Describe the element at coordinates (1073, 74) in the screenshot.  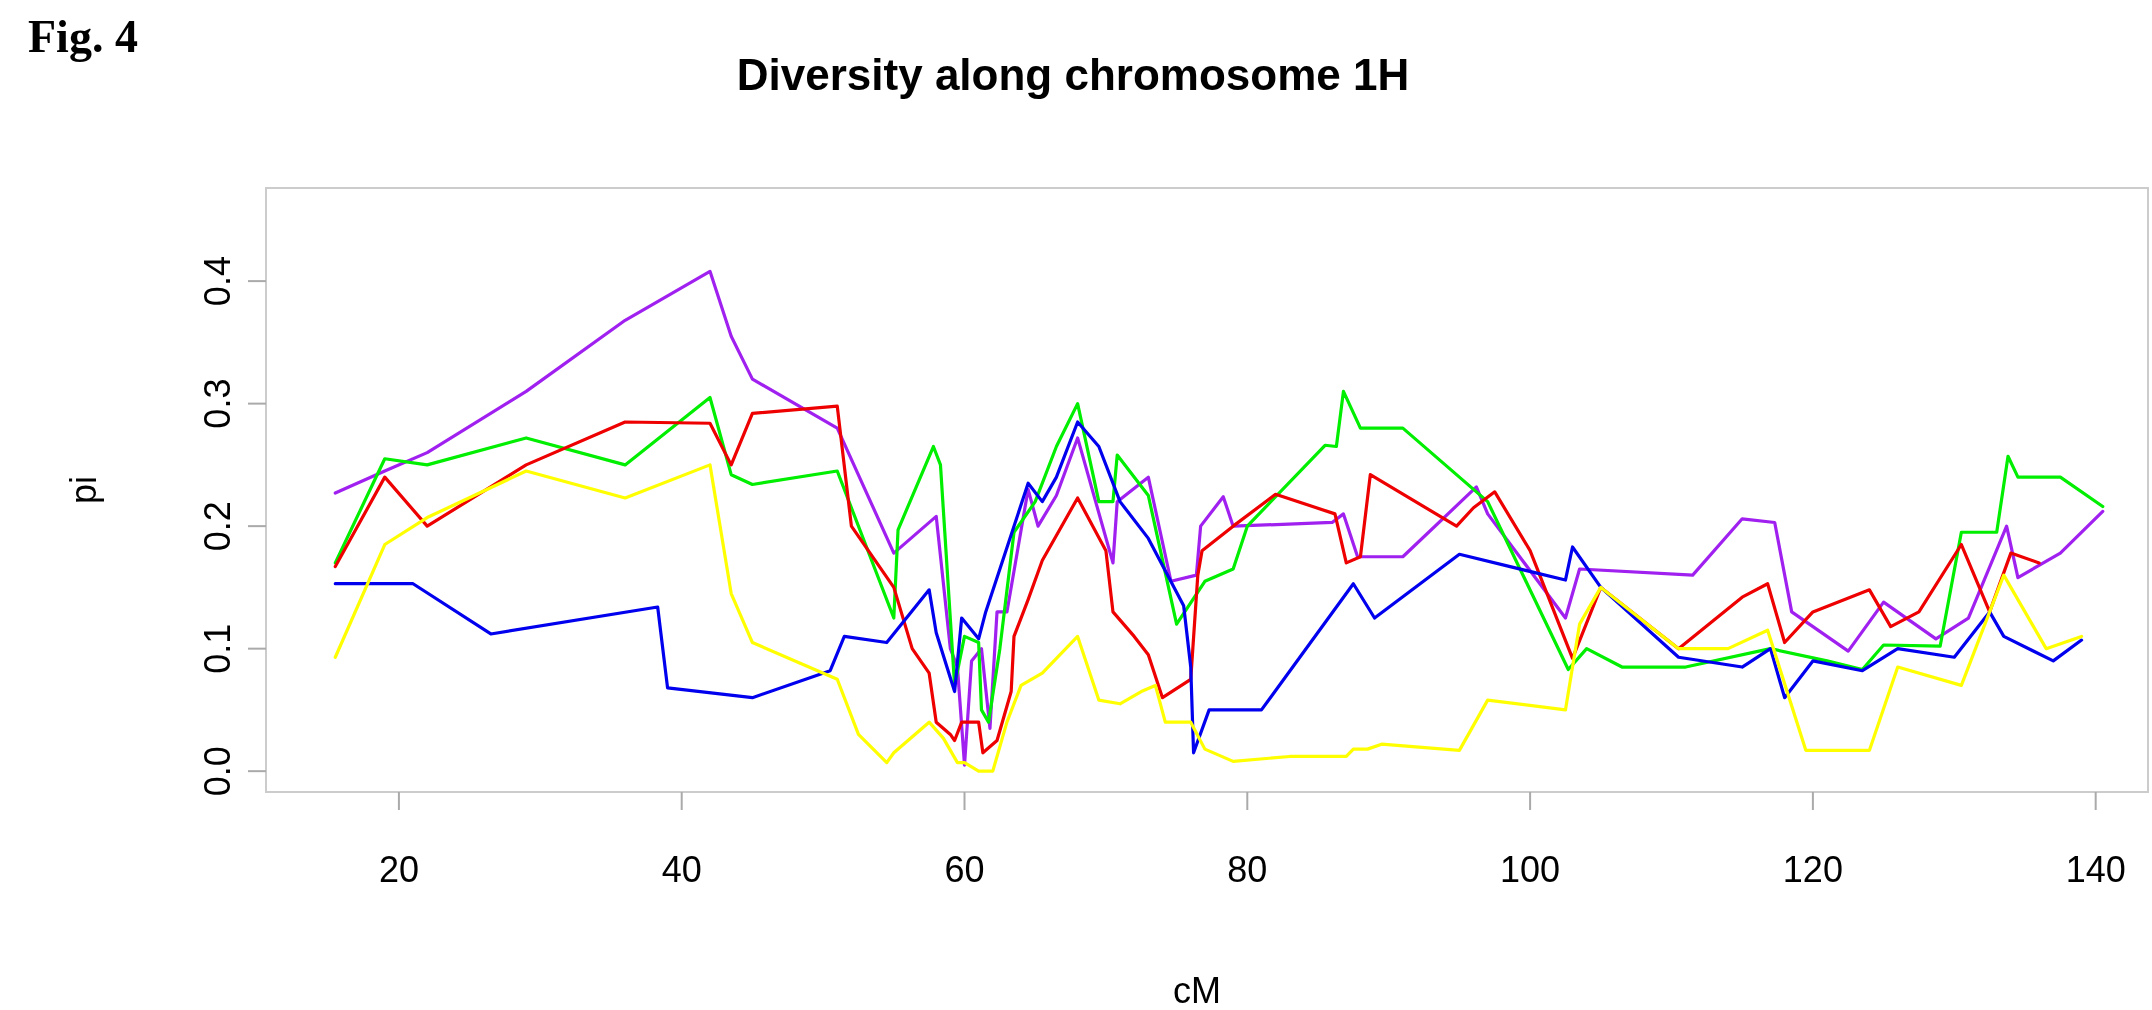
I see `chart-title: Diversity along chromosome 1H` at that location.